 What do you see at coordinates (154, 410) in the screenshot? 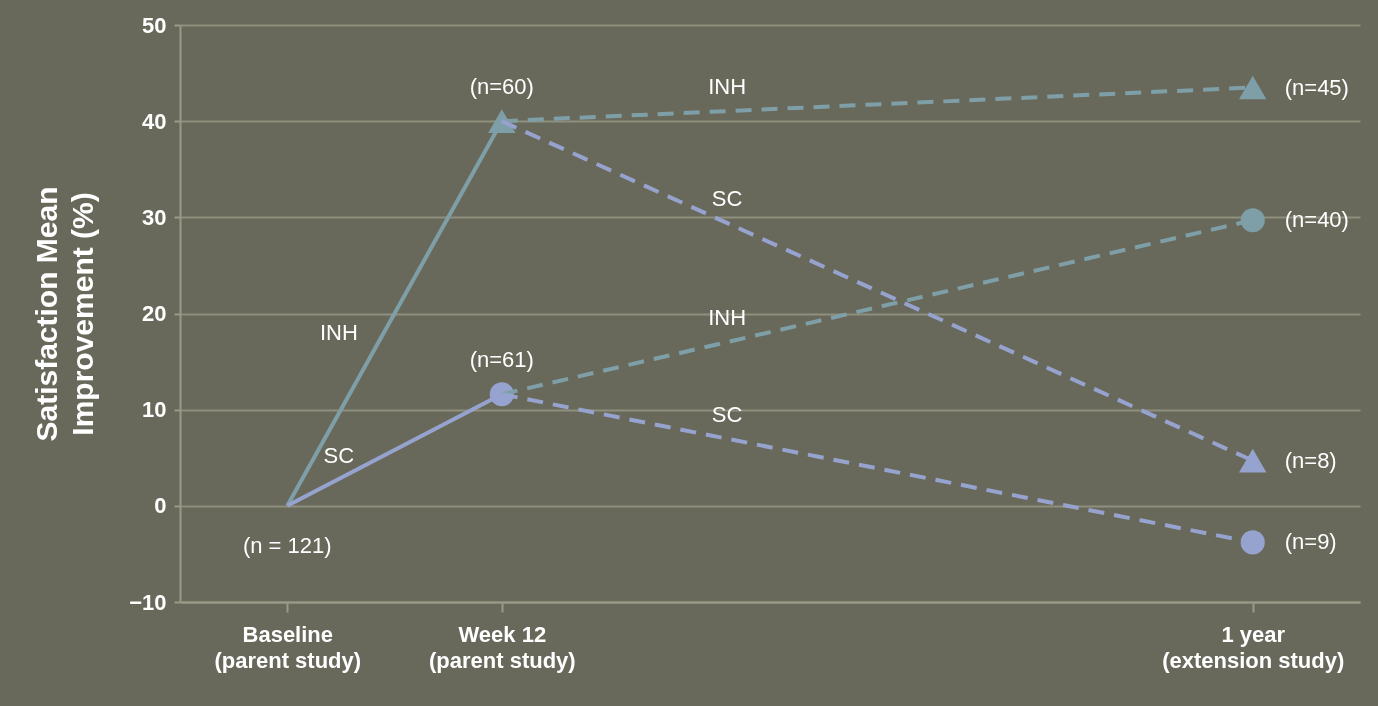
I see `y-tick-label: 10` at bounding box center [154, 410].